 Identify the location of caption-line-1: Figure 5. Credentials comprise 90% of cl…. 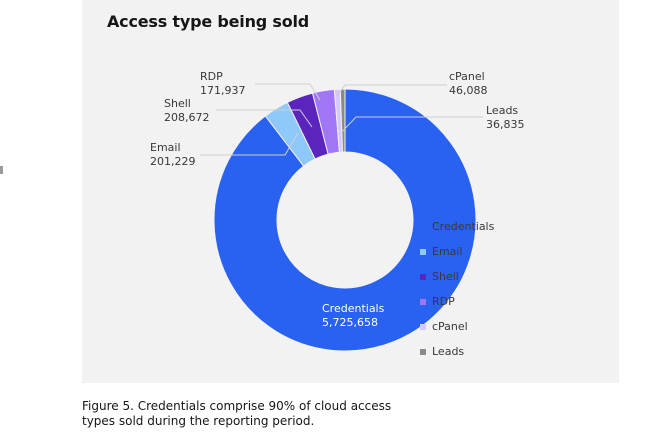
(237, 406).